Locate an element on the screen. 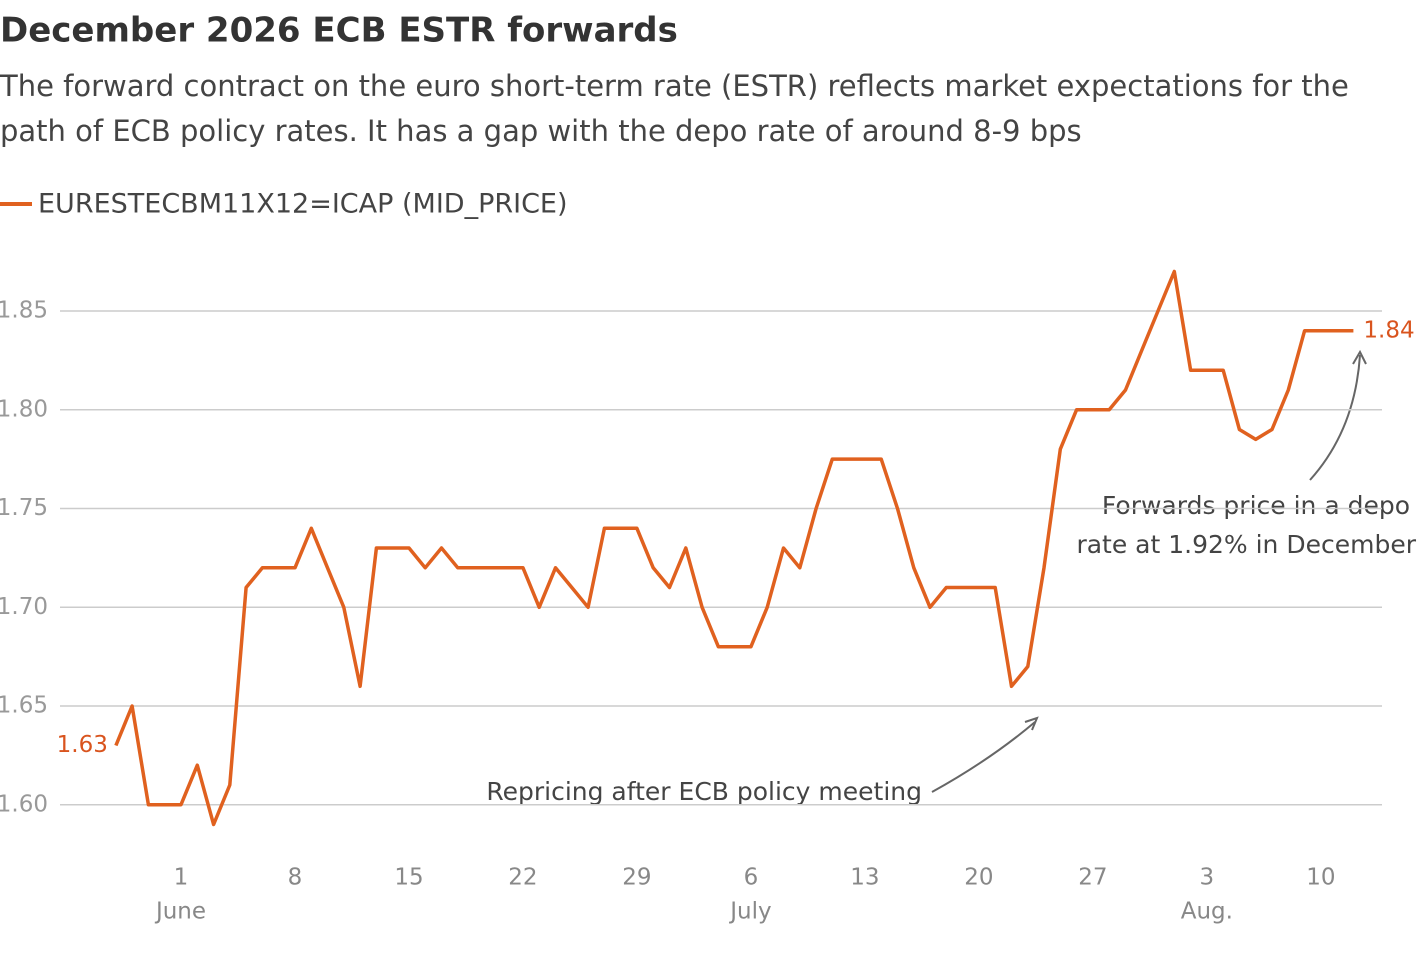 This screenshot has height=955, width=1420. x-tick-label: 13 is located at coordinates (864, 878).